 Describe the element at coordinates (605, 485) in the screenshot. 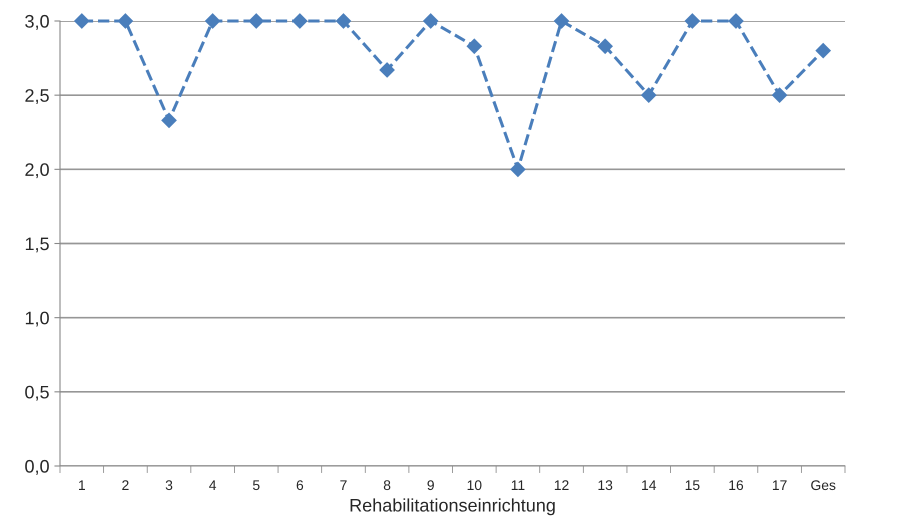

I see `x-tick-label: 13` at that location.